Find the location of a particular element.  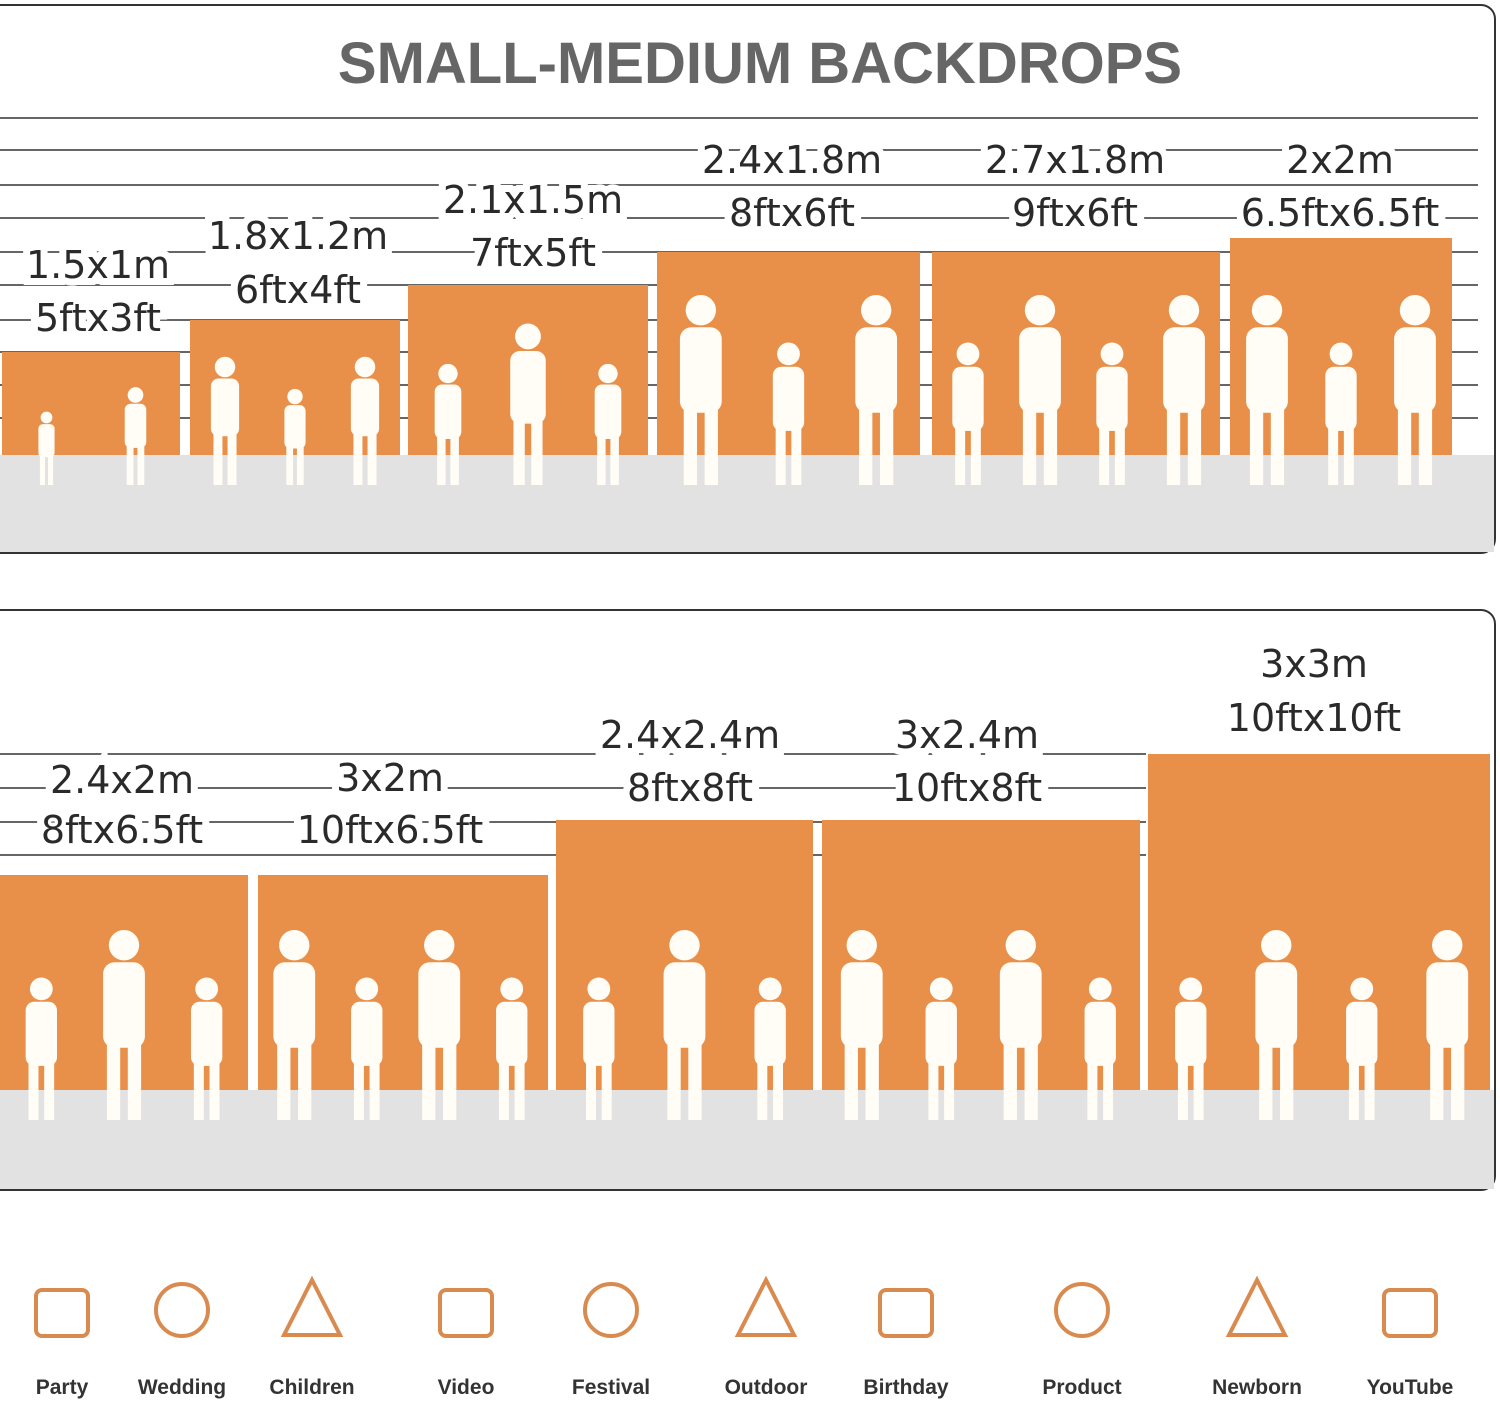

size-imperial: 9ftx6ft is located at coordinates (1075, 213).